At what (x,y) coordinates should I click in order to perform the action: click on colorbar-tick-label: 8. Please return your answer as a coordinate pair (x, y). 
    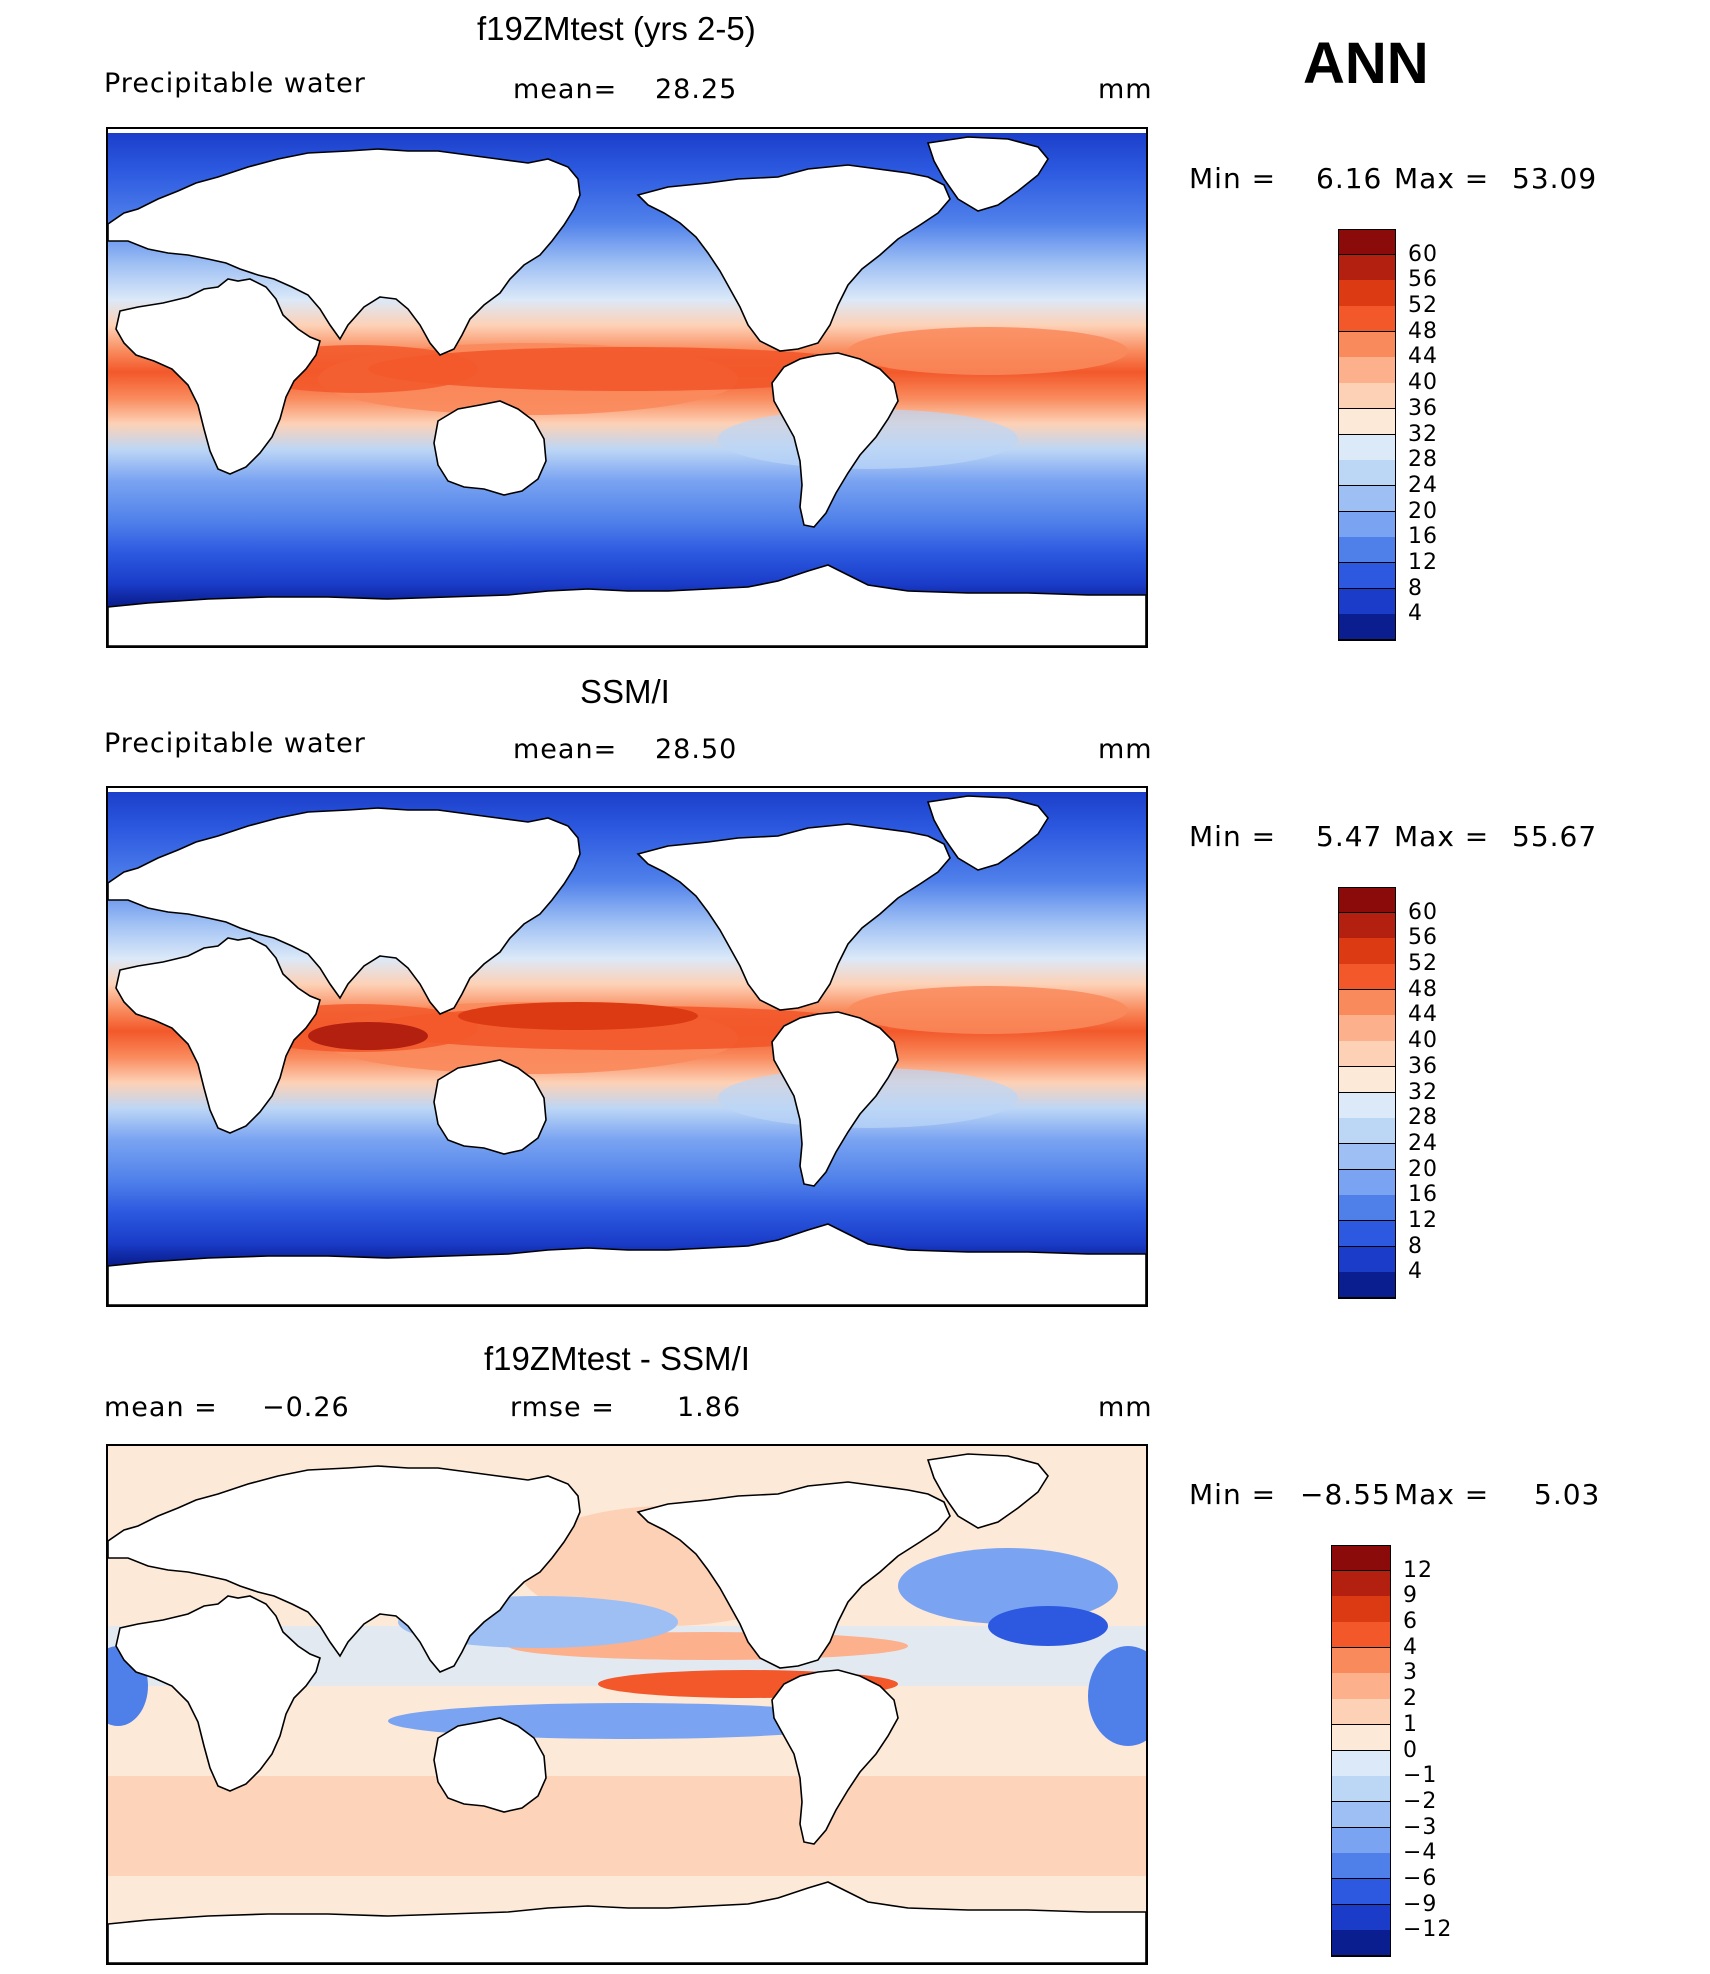
    Looking at the image, I should click on (1415, 588).